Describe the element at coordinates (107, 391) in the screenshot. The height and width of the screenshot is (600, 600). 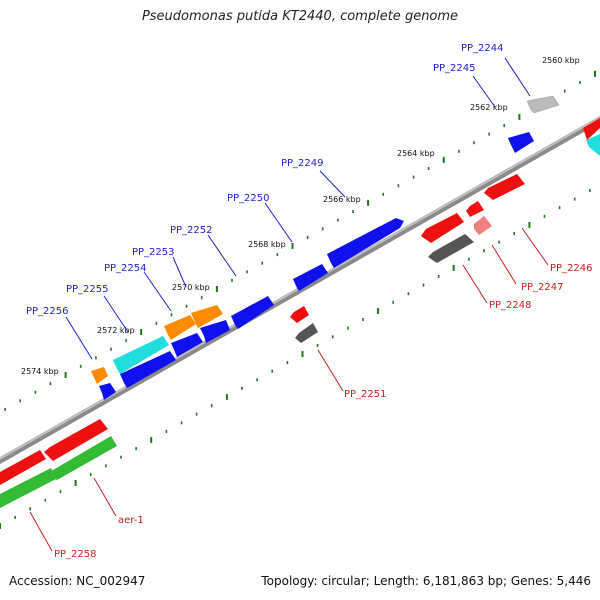
I see `gene-pp2256-lane` at that location.